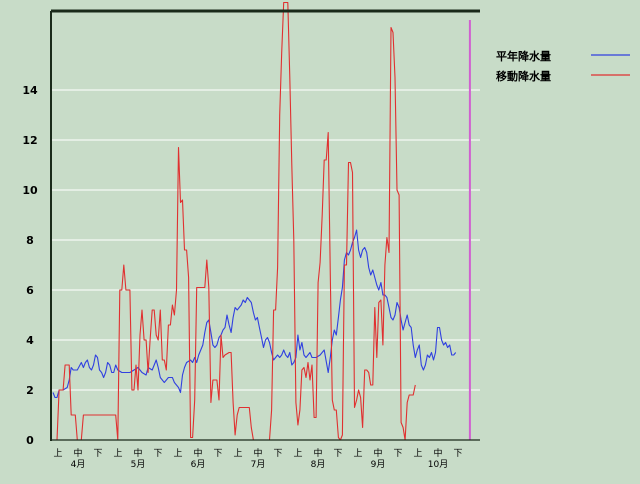 The width and height of the screenshot is (640, 484). What do you see at coordinates (378, 464) in the screenshot?
I see `x-month-label: 9月` at bounding box center [378, 464].